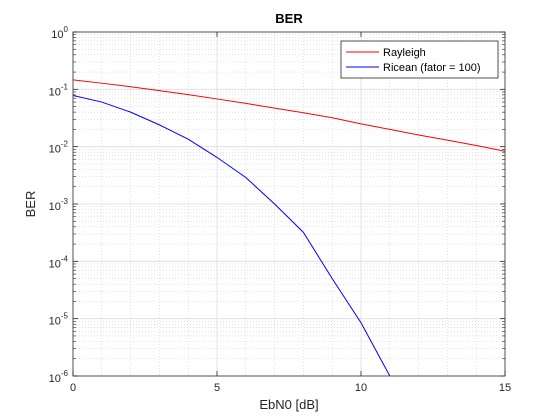 This screenshot has height=420, width=560. What do you see at coordinates (361, 388) in the screenshot?
I see `x-tick-label: 10` at bounding box center [361, 388].